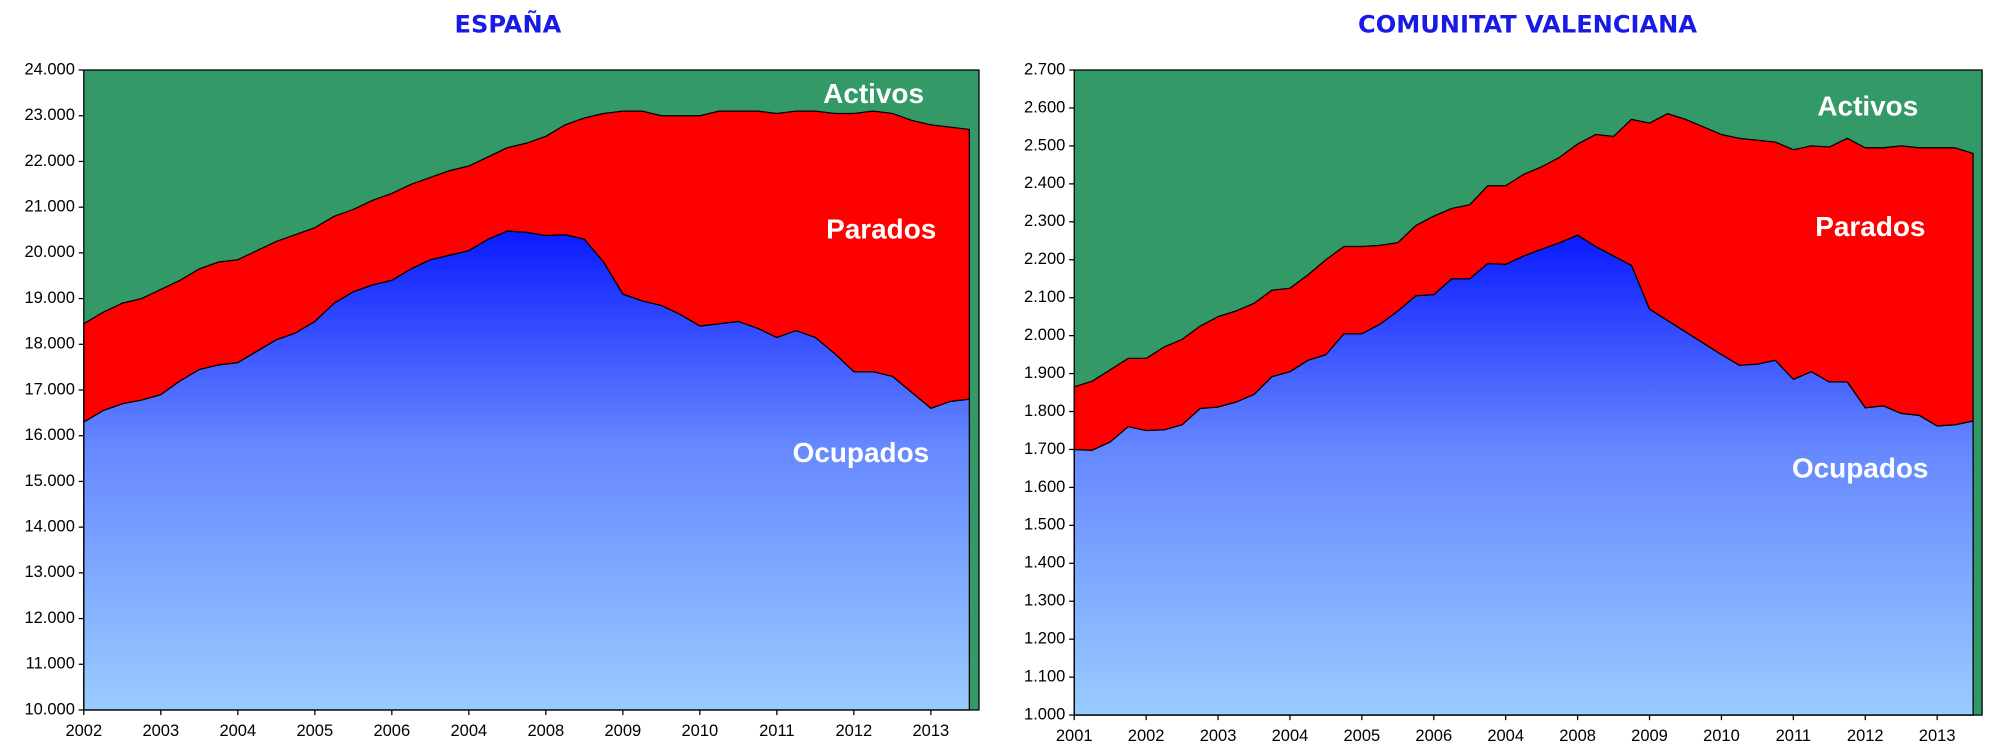 This screenshot has height=747, width=1991. Describe the element at coordinates (508, 24) in the screenshot. I see `chart-title: ESPAÑA` at that location.